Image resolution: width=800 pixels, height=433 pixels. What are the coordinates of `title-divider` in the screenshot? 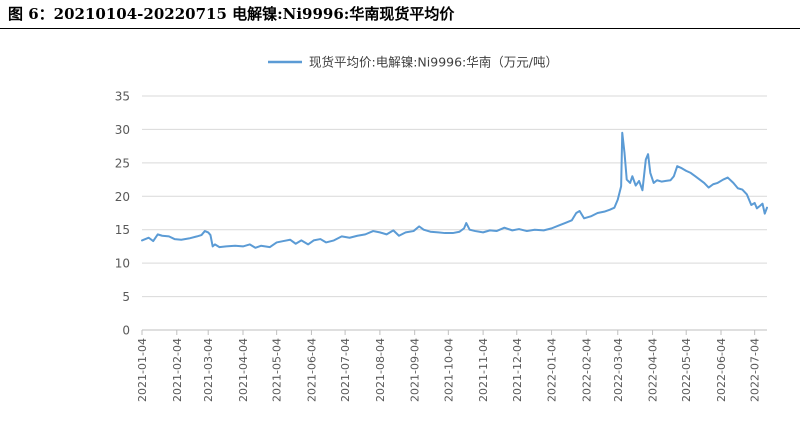 It's located at (400, 28).